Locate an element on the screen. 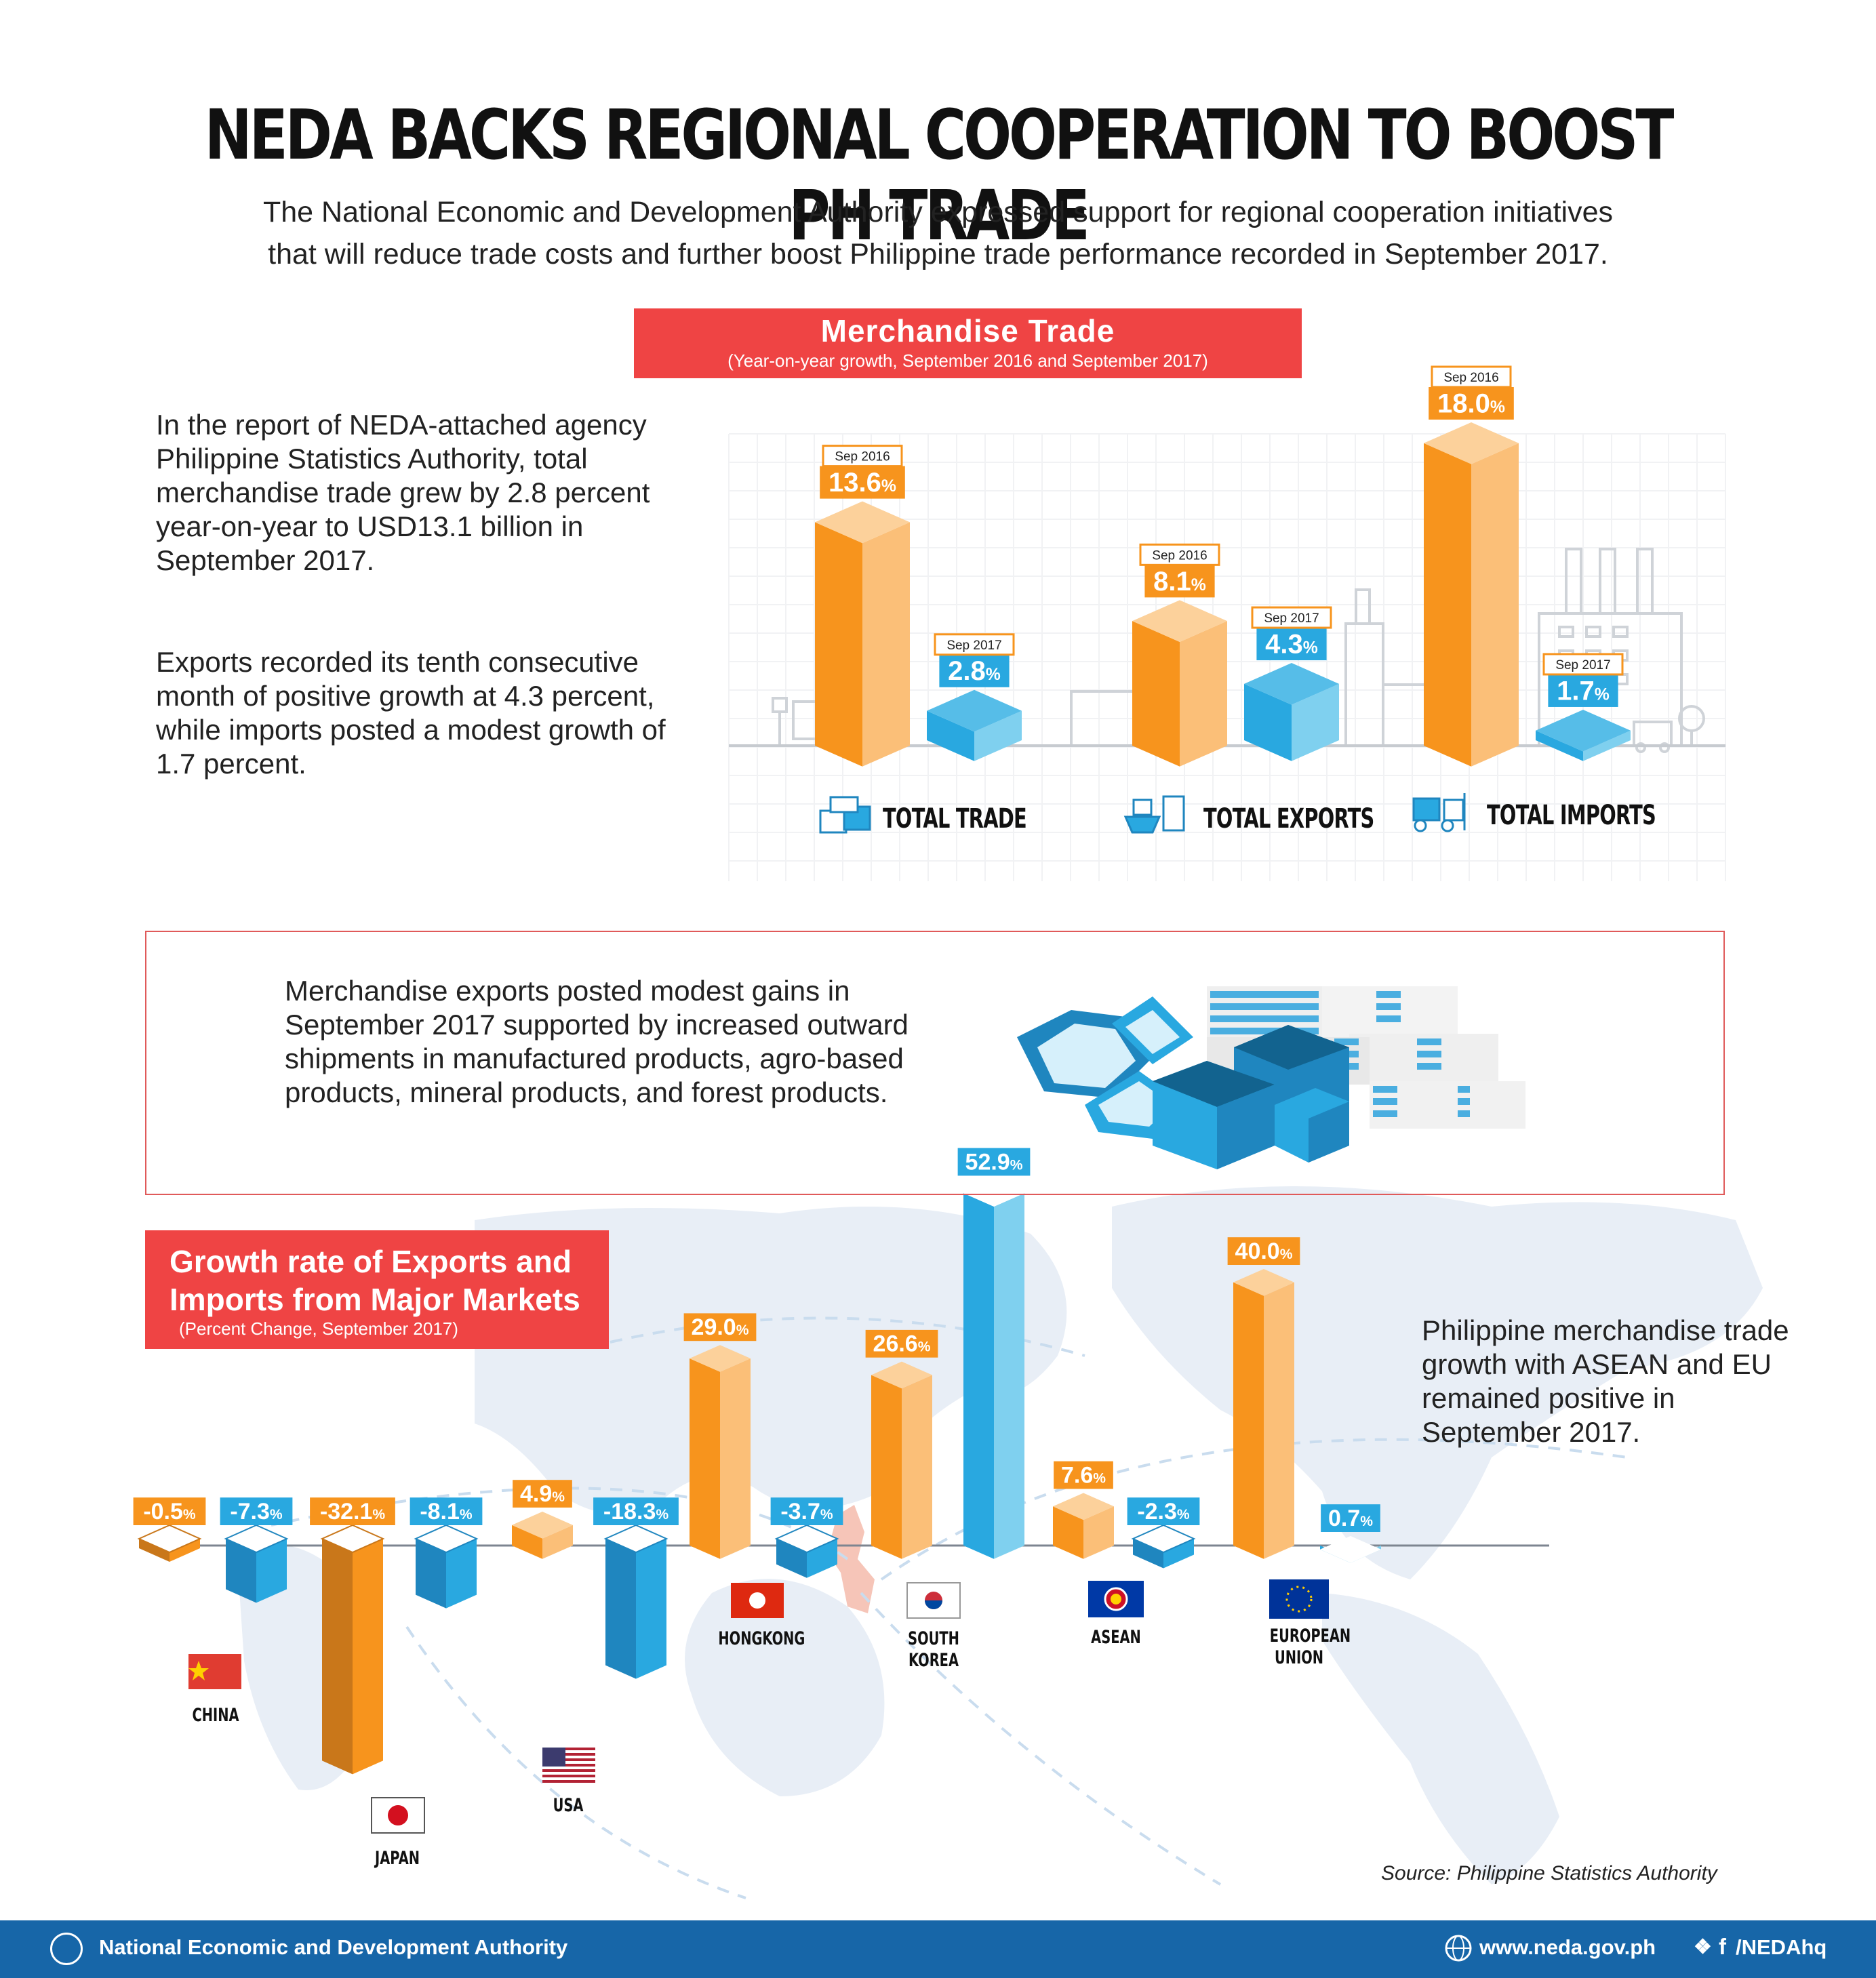 This screenshot has height=1978, width=1876. factory-illustration is located at coordinates (1239, 650).